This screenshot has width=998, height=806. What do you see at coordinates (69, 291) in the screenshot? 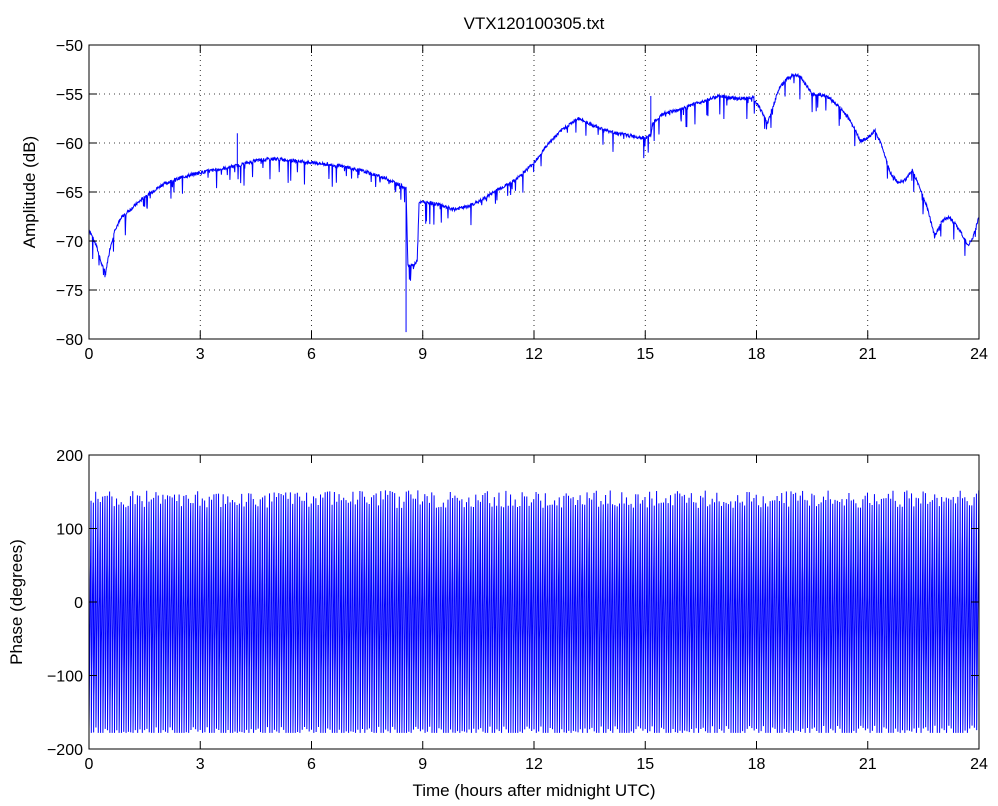
I see `amplitude-y-tick-label: −75` at bounding box center [69, 291].